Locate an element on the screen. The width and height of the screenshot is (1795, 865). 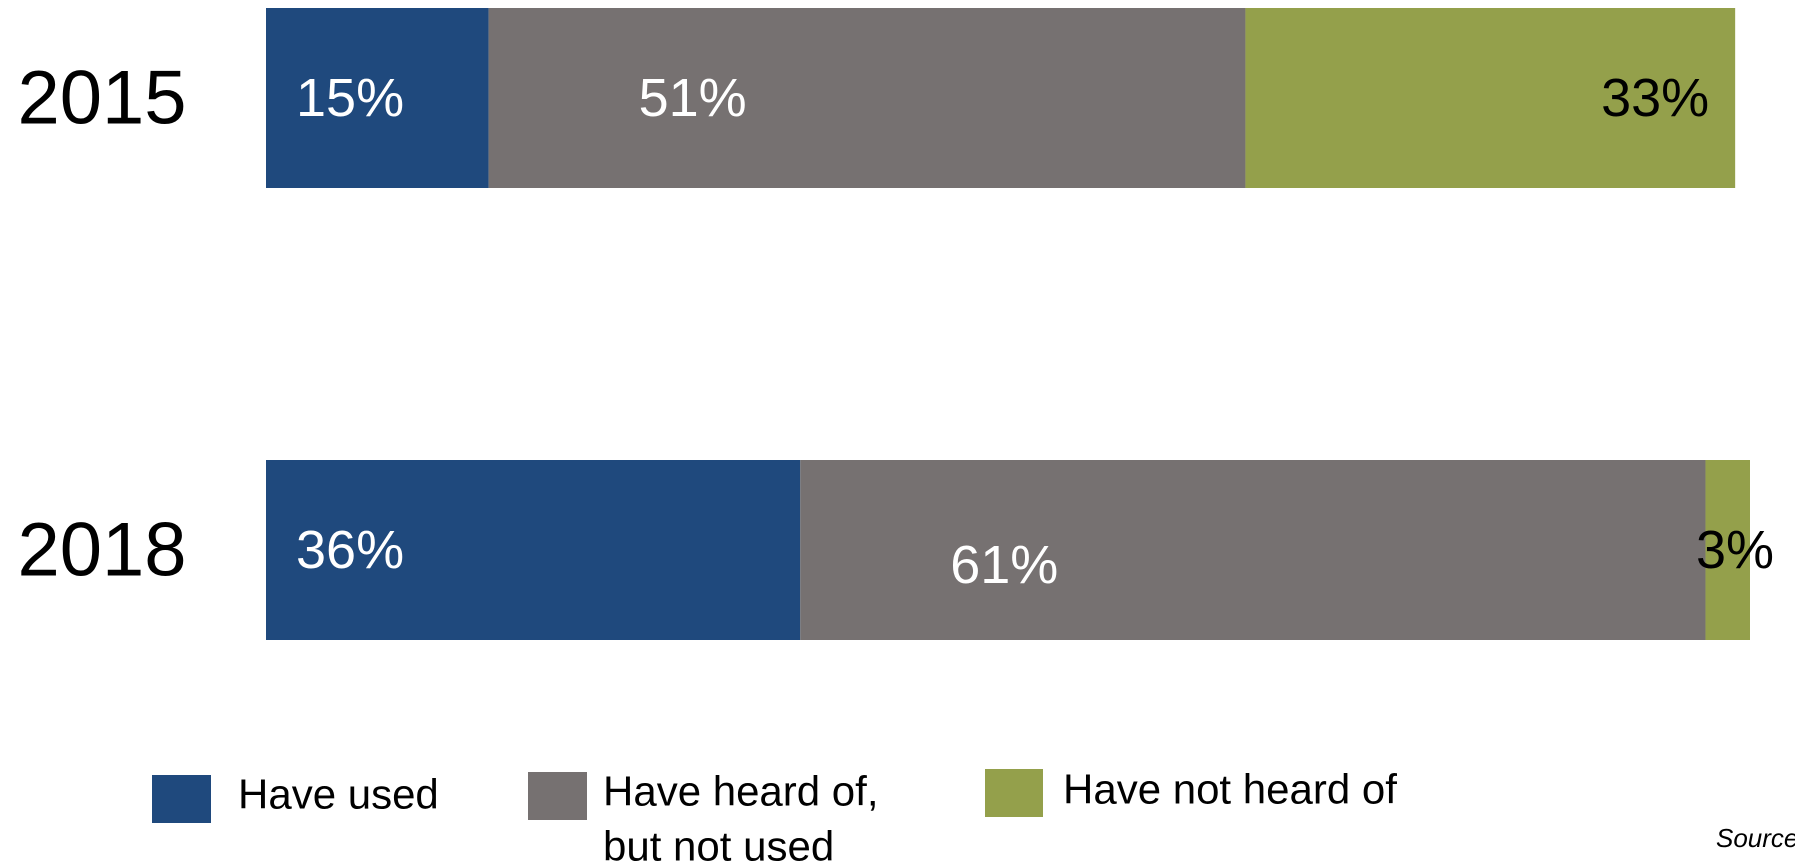
legend-label-2-line-2: but not used is located at coordinates (718, 844).